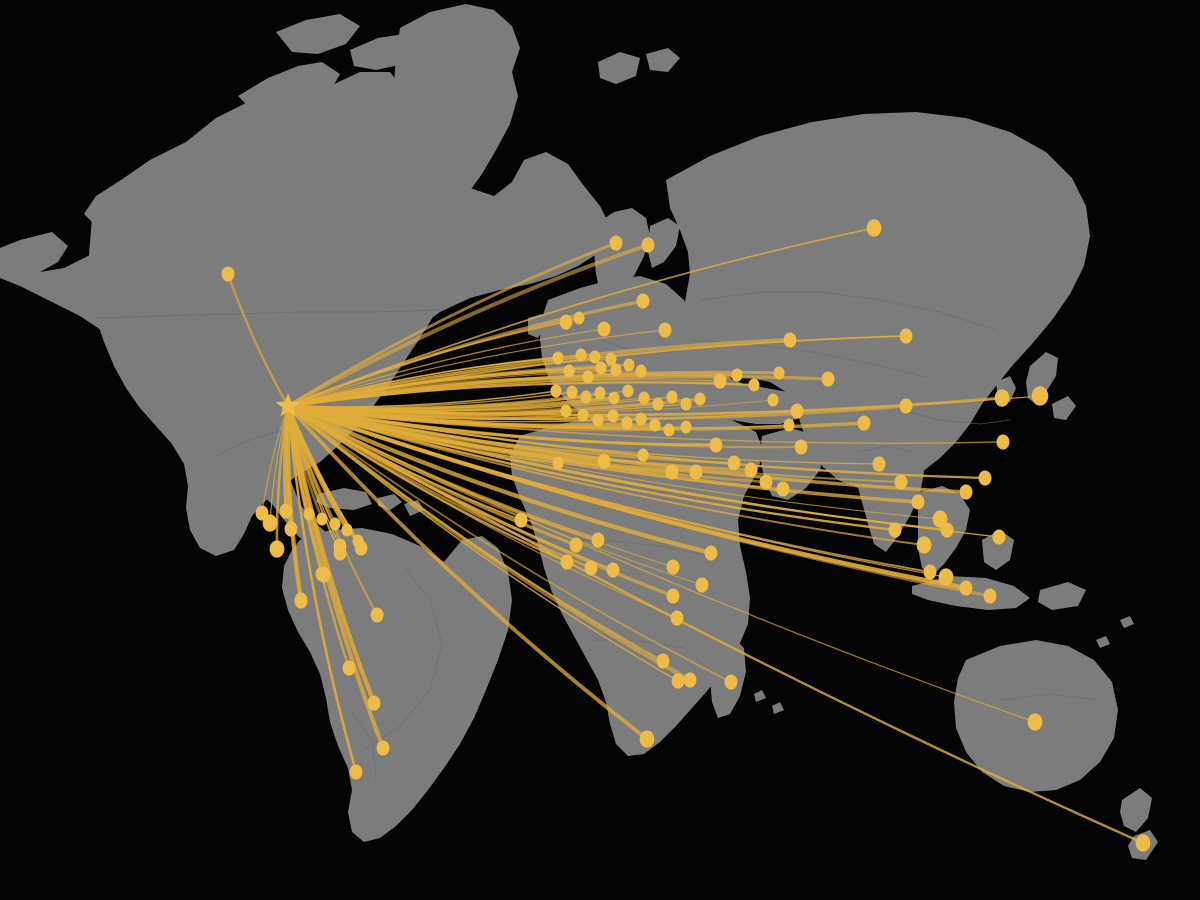  What do you see at coordinates (641, 419) in the screenshot?
I see `destination-node-mediterranean-6',` at bounding box center [641, 419].